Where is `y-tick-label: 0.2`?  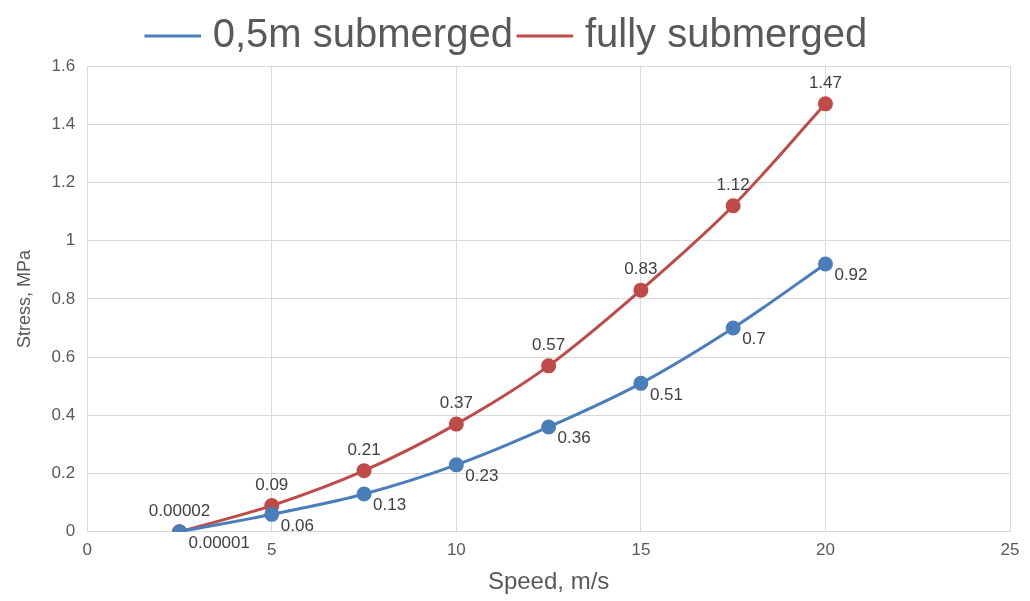 y-tick-label: 0.2 is located at coordinates (63, 473).